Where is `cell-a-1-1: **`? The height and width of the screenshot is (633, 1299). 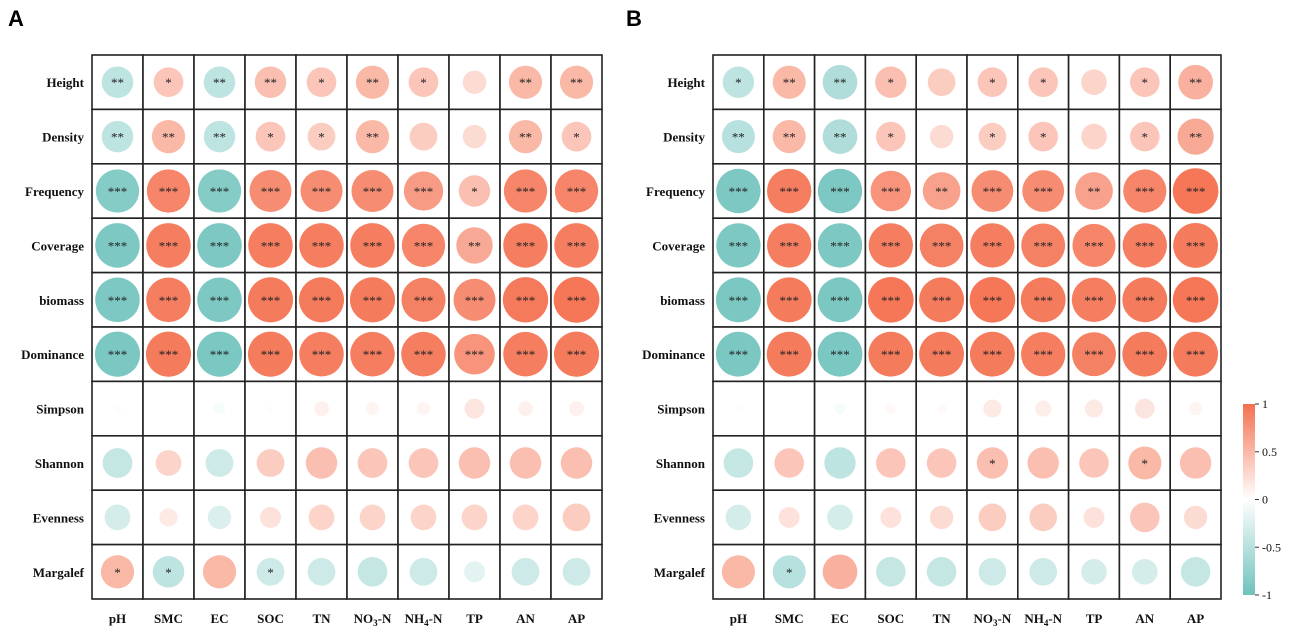 cell-a-1-1: ** is located at coordinates (168, 136).